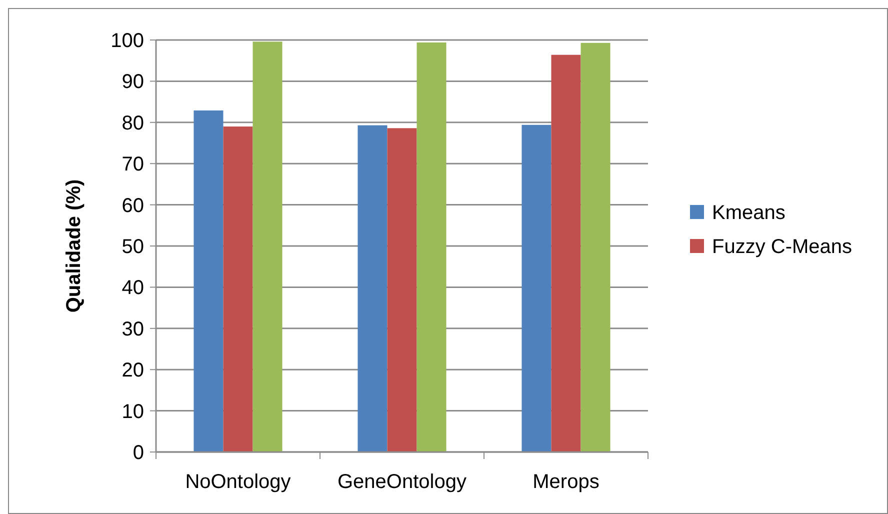 The height and width of the screenshot is (514, 888). Describe the element at coordinates (74, 246) in the screenshot. I see `y-axis-title: Qualidade (%)` at that location.